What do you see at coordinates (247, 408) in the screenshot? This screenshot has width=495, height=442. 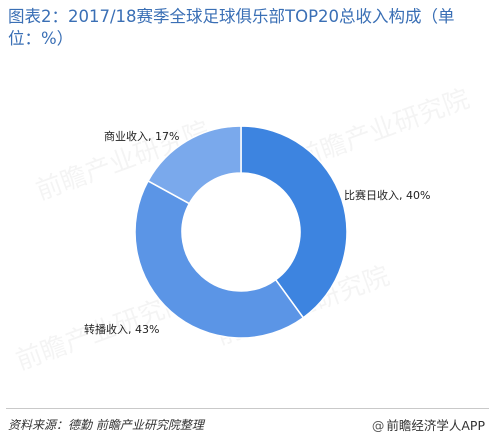 I see `footer-divider` at bounding box center [247, 408].